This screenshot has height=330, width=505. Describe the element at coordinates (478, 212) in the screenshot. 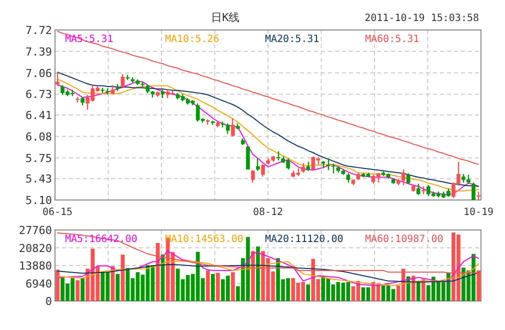

I see `x-tick-label: 10-19` at that location.